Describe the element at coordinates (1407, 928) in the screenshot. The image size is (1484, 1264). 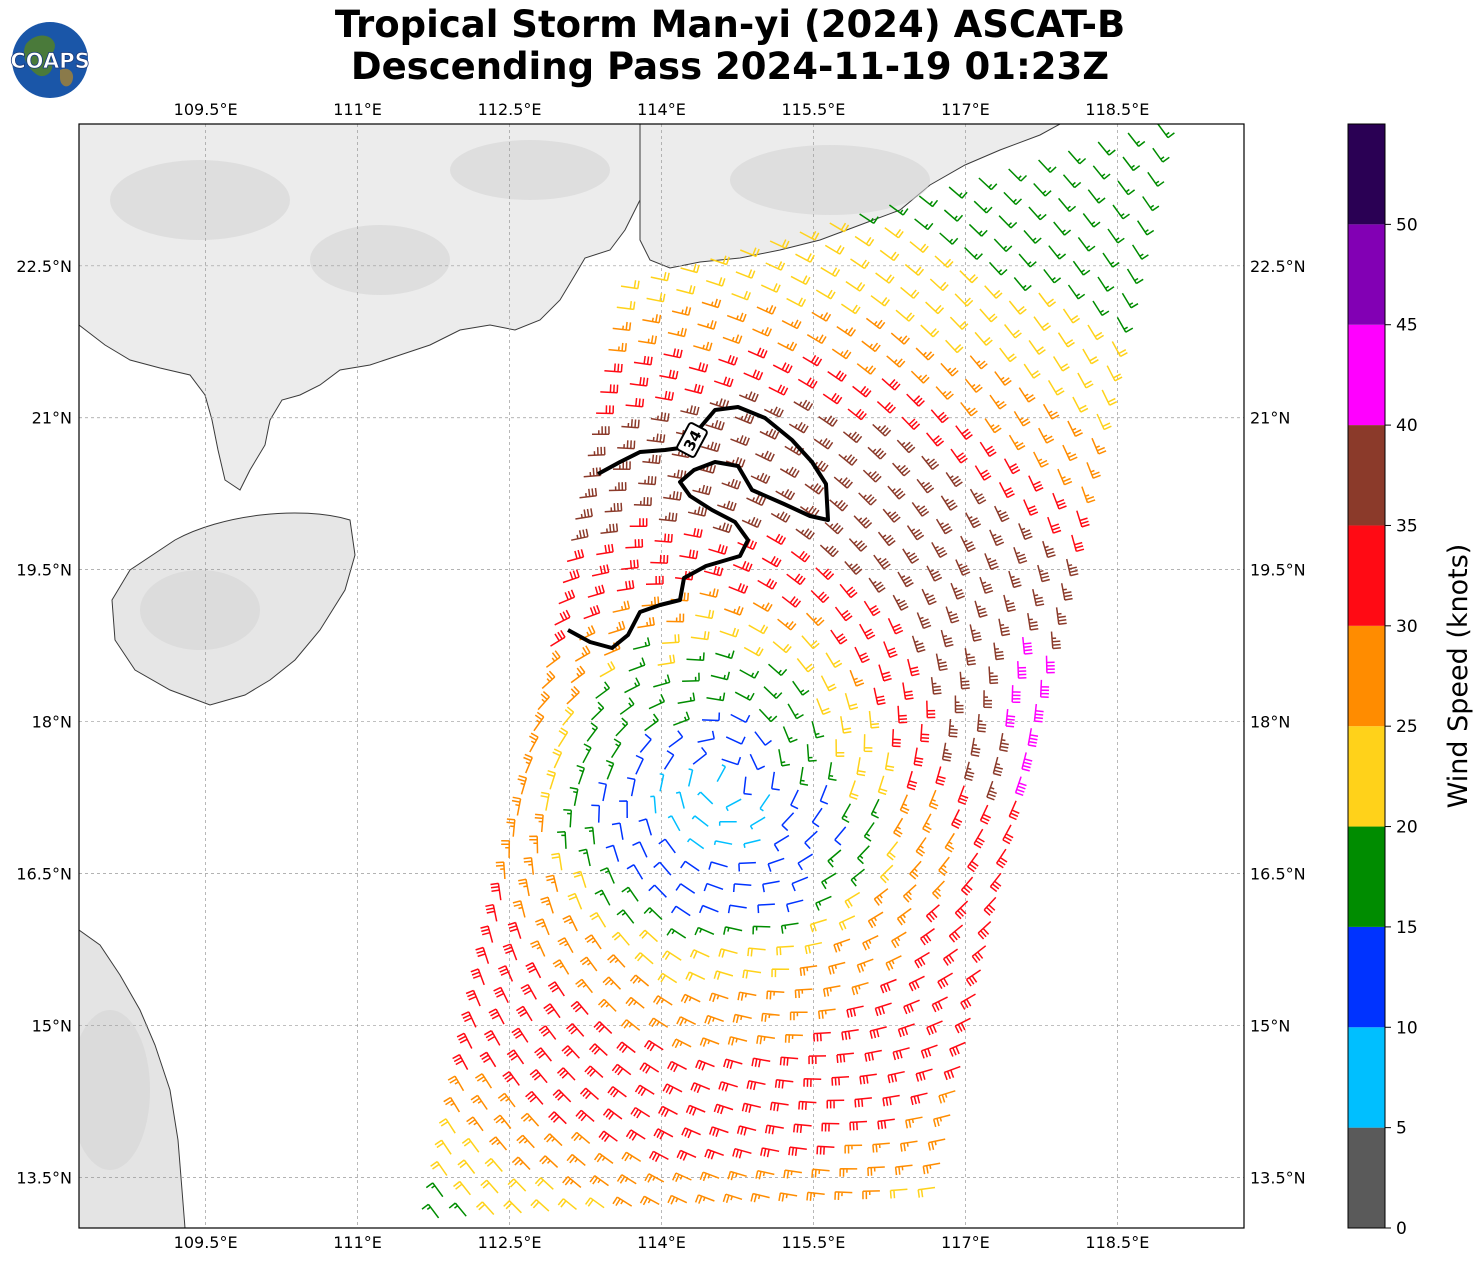
I see `colorbar-tick-label: 15` at that location.